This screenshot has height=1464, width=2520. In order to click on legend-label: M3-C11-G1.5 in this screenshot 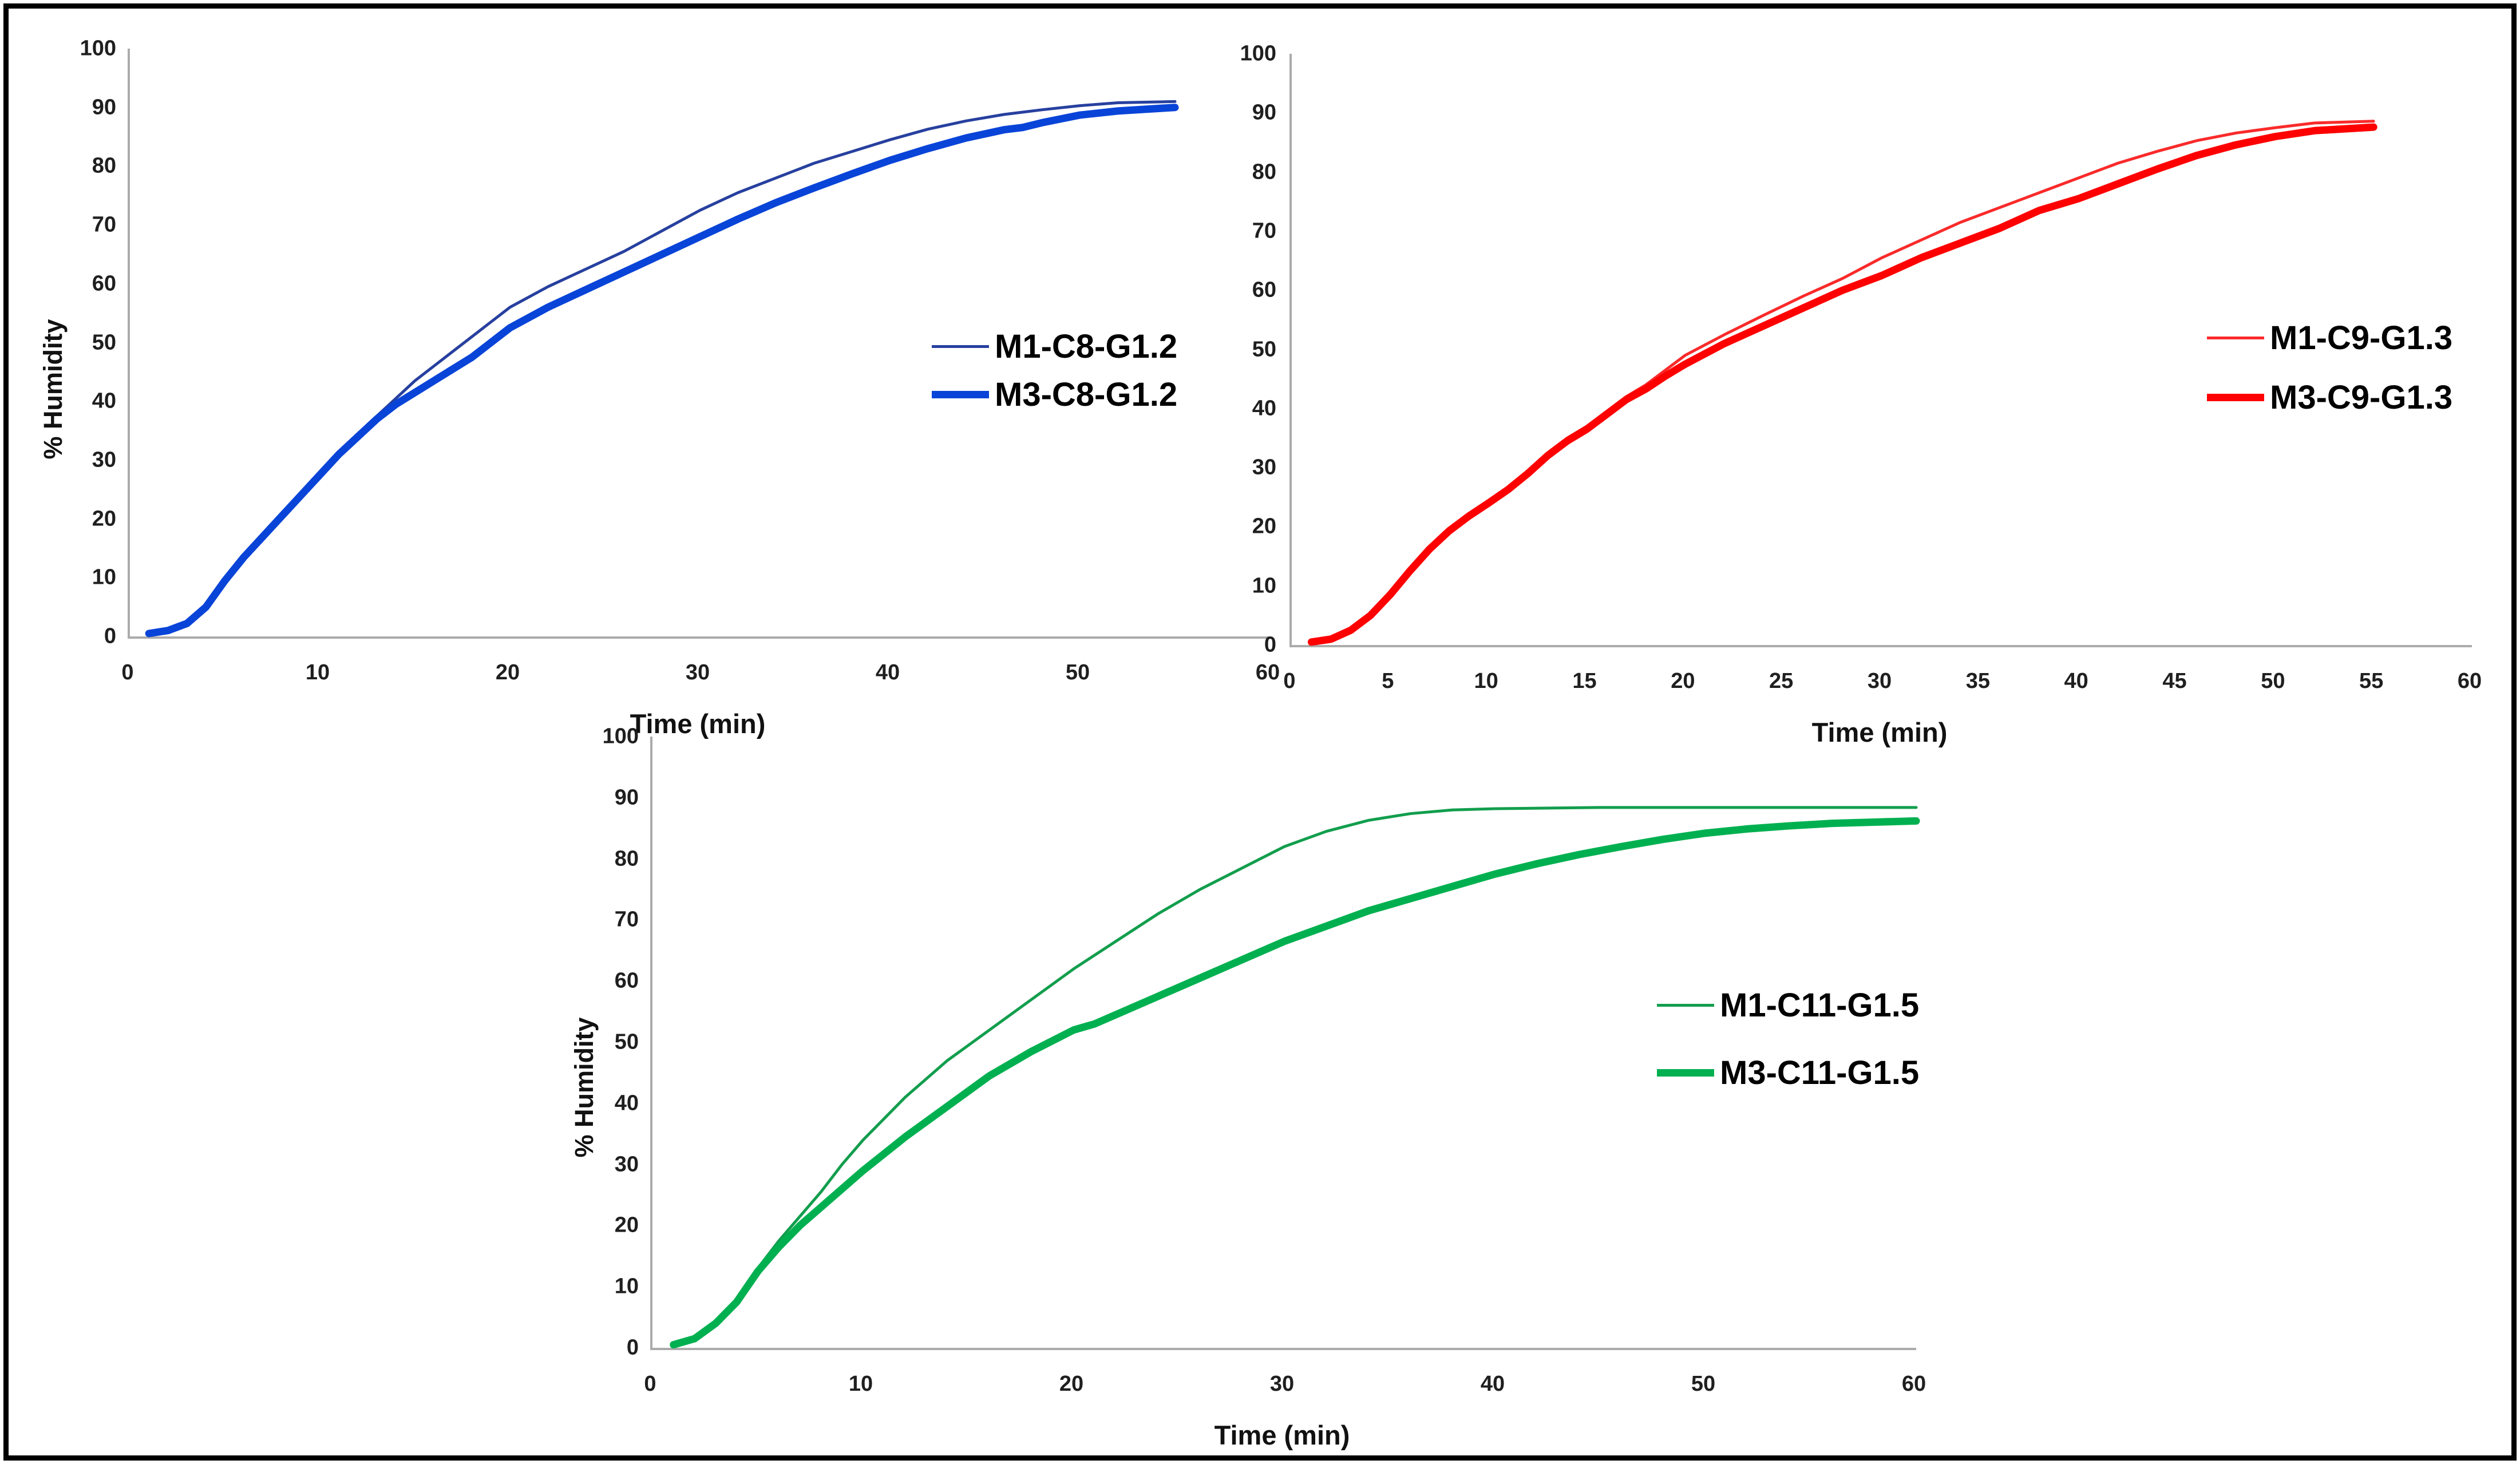, I will do `click(1820, 1072)`.